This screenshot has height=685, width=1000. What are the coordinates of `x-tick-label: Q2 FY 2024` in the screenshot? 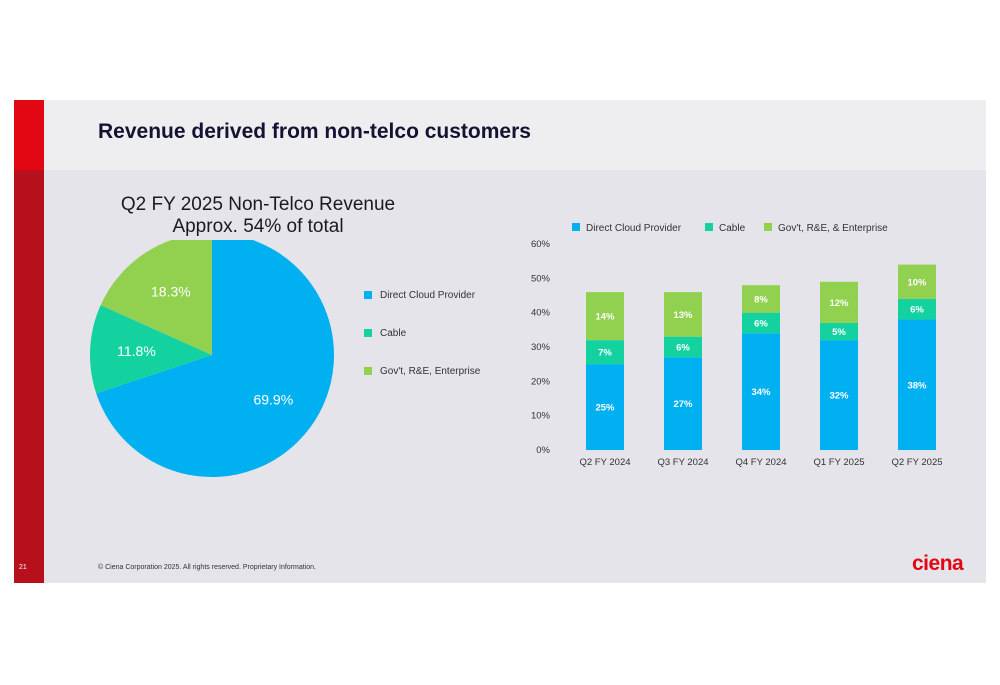 It's located at (604, 462).